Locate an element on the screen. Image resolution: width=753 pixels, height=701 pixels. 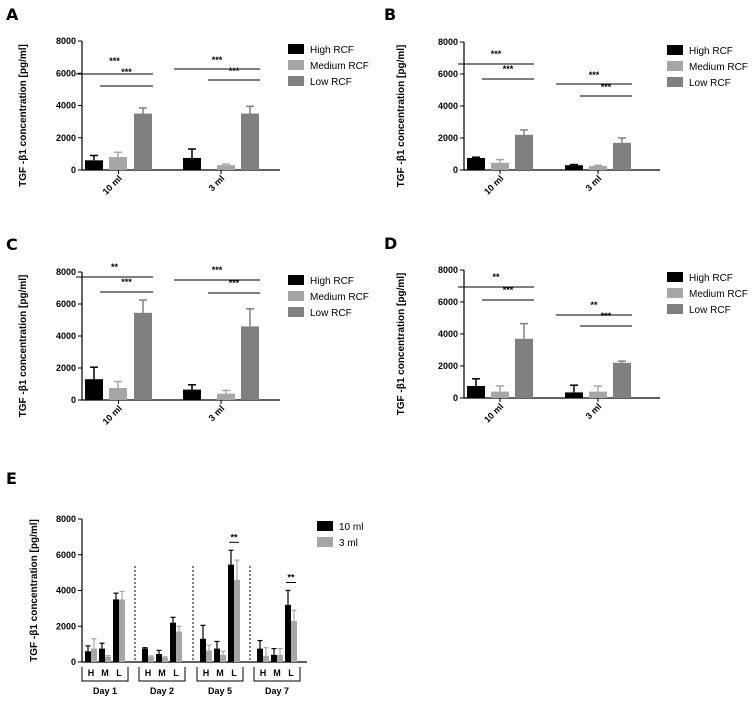
legend-label: 3 ml is located at coordinates (348, 543).